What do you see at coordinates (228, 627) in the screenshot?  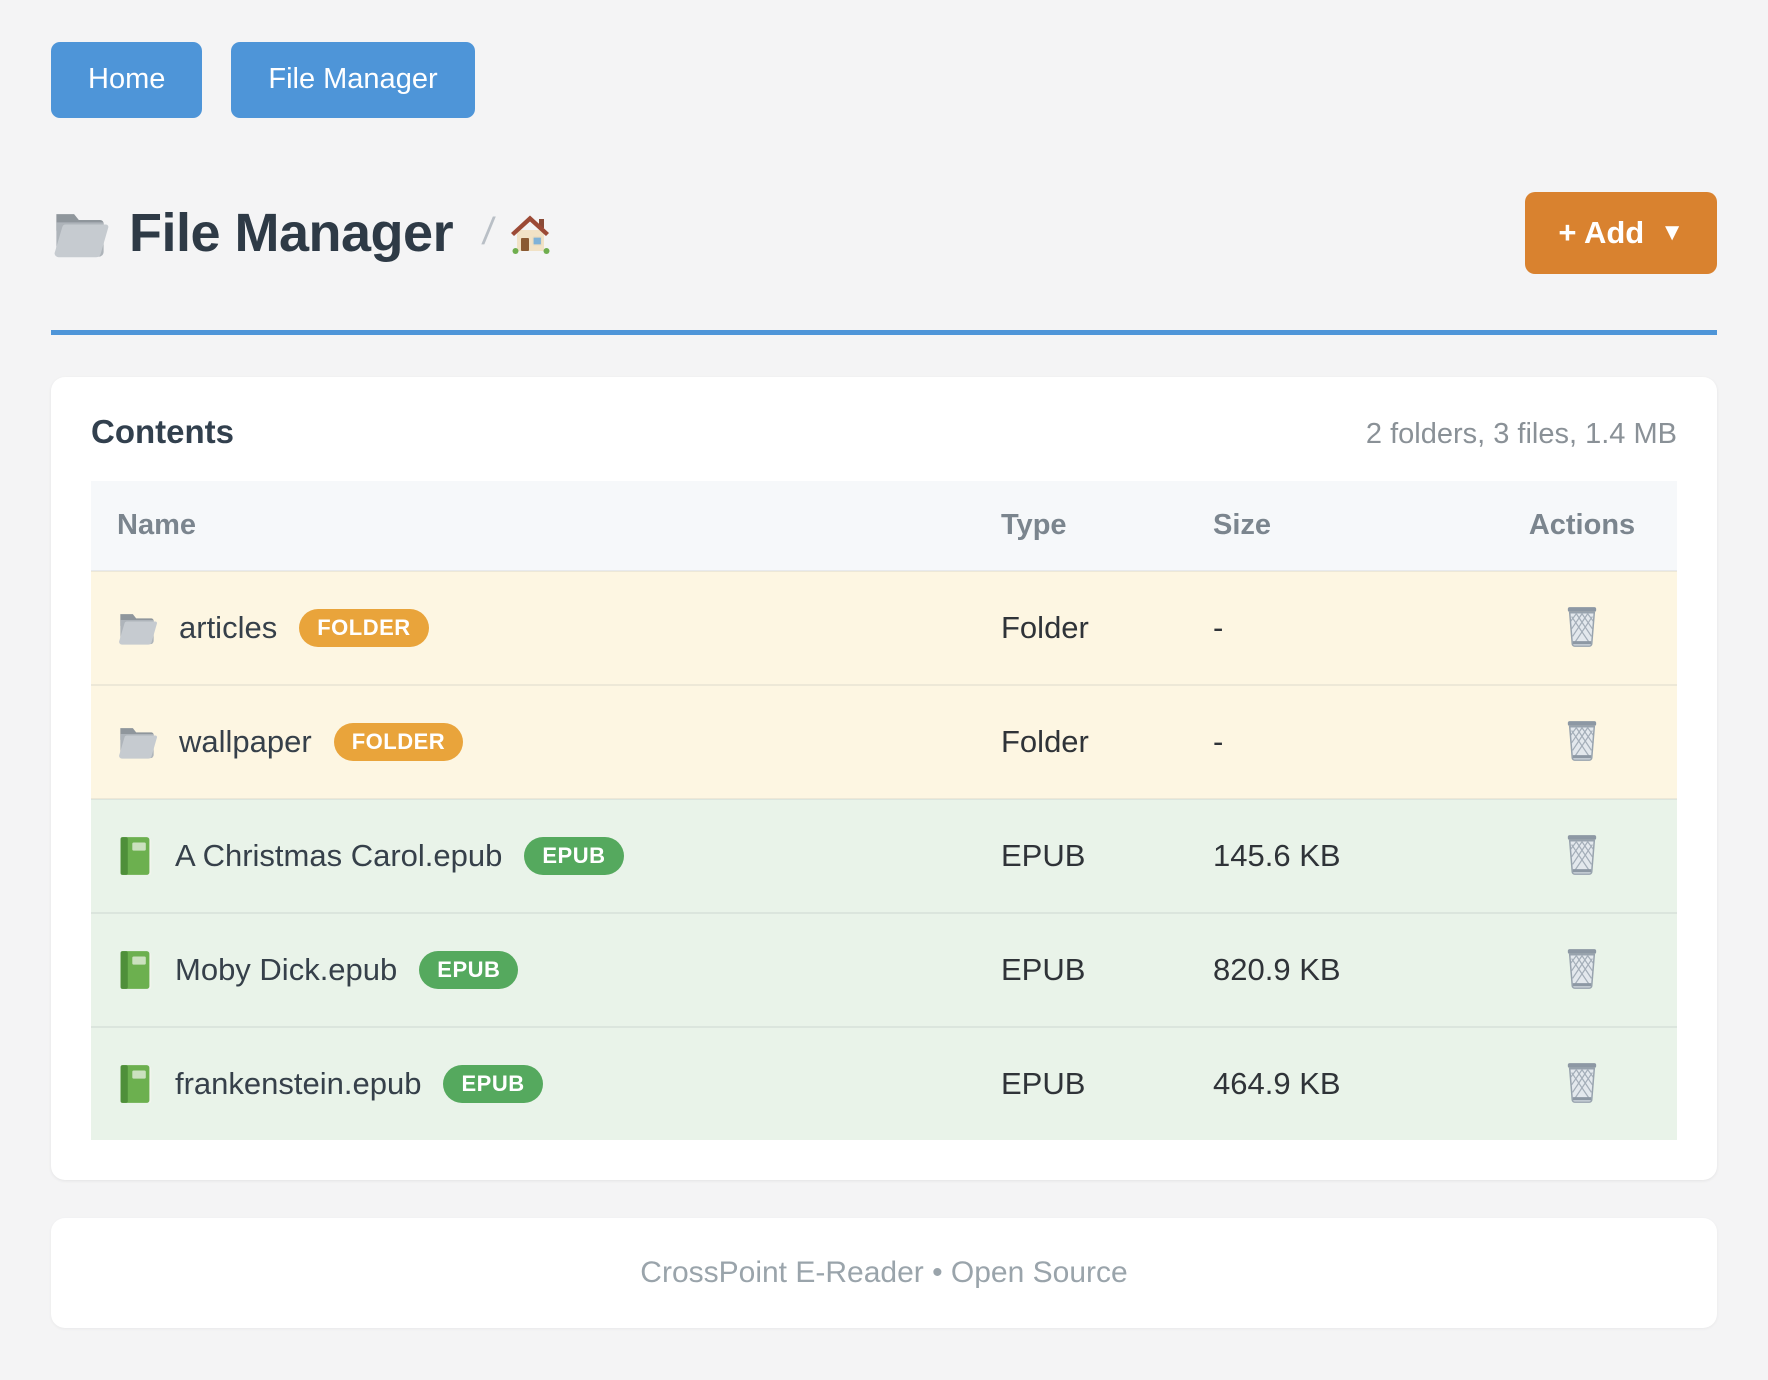 I see `file-name: articles` at bounding box center [228, 627].